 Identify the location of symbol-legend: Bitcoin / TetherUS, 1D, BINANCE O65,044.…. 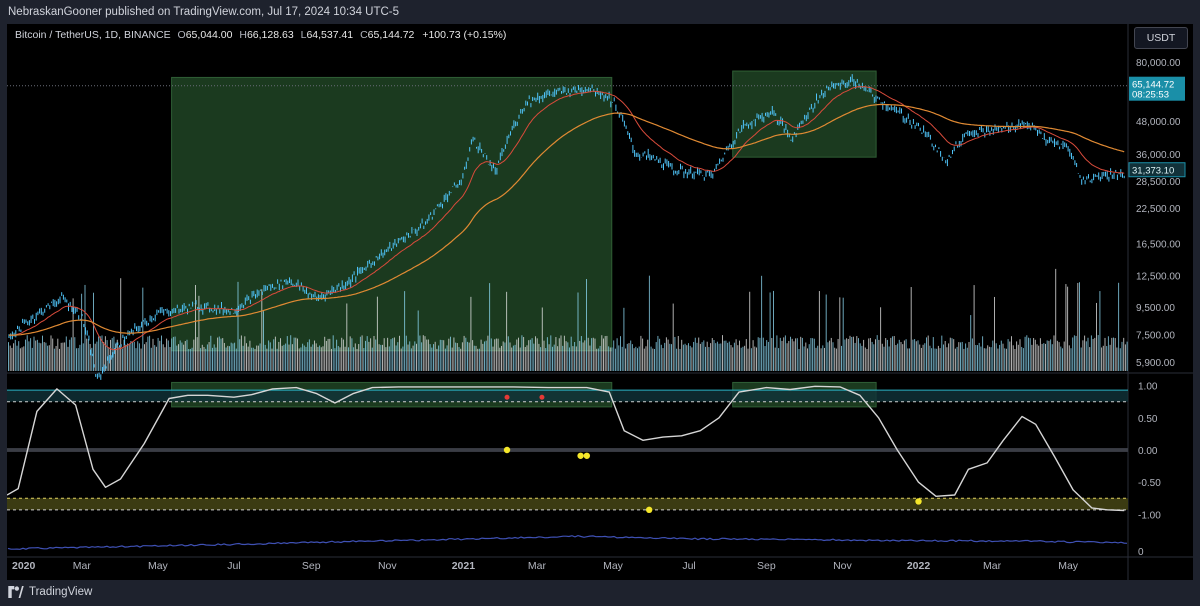
(260, 35).